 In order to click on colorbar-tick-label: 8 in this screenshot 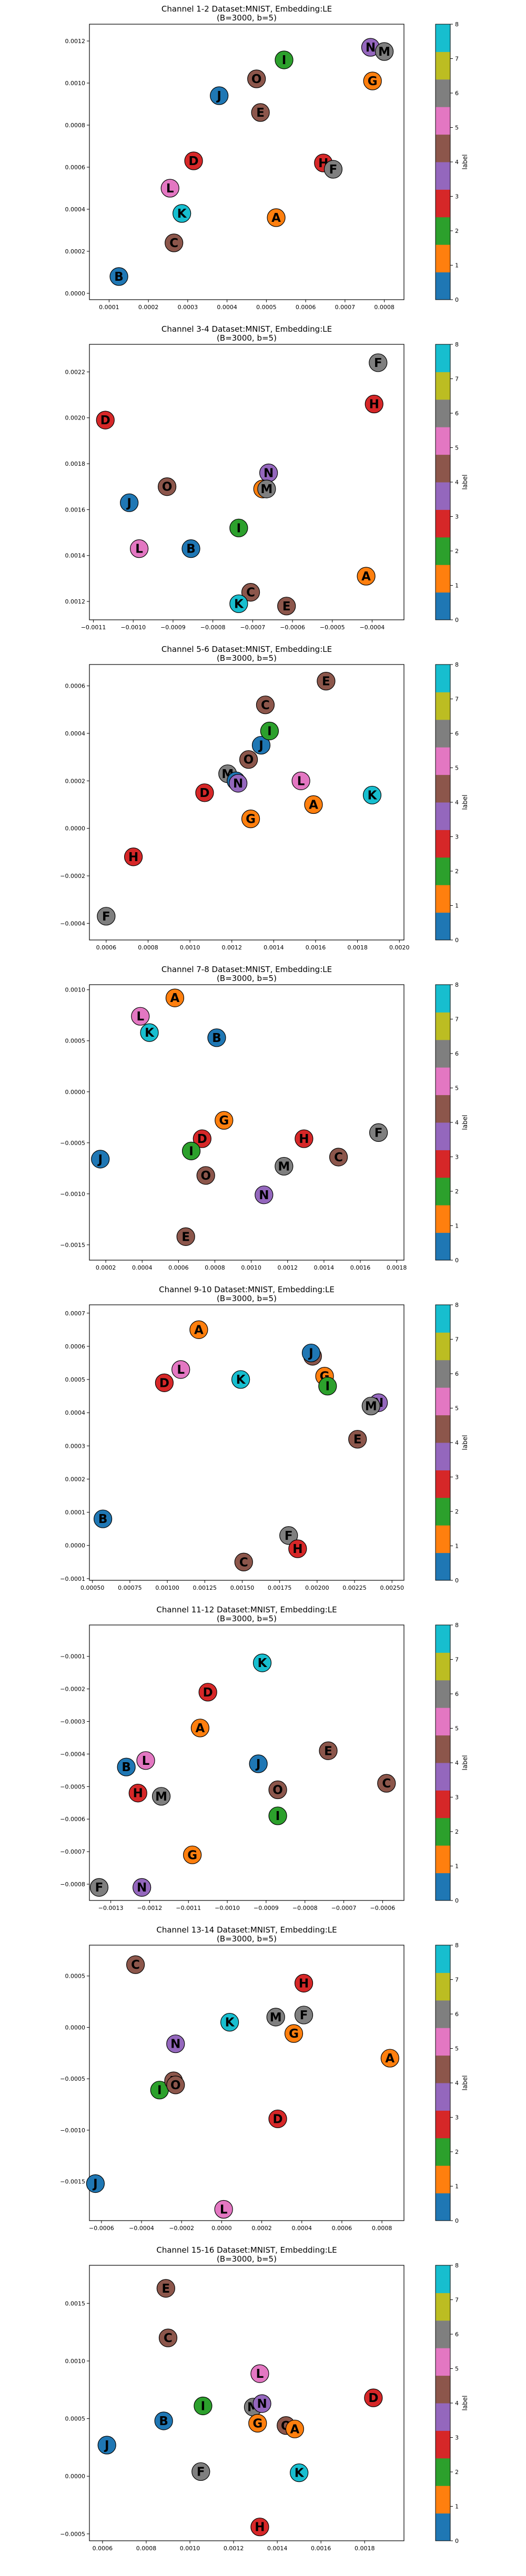, I will do `click(457, 664)`.